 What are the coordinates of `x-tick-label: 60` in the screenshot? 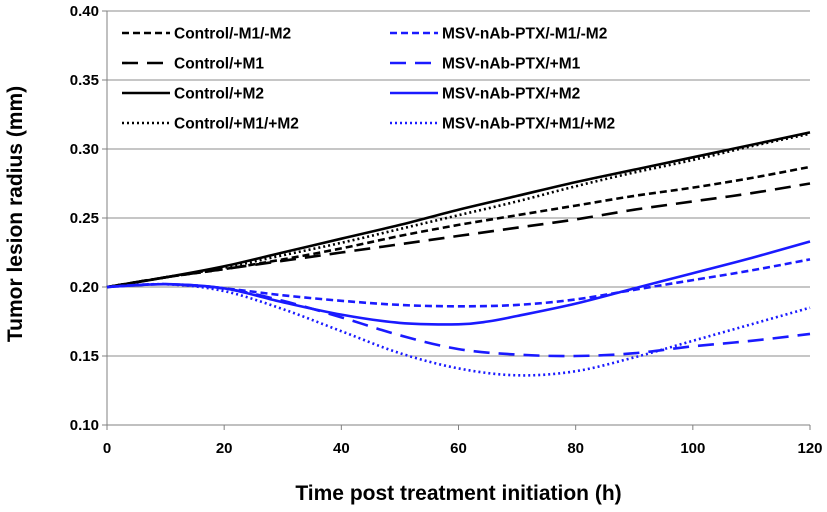 It's located at (458, 448).